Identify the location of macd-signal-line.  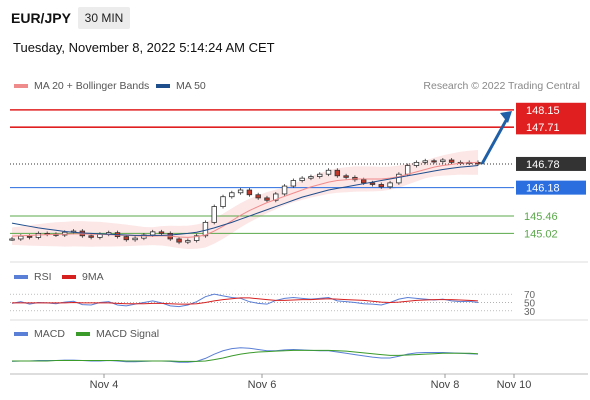
(245, 355).